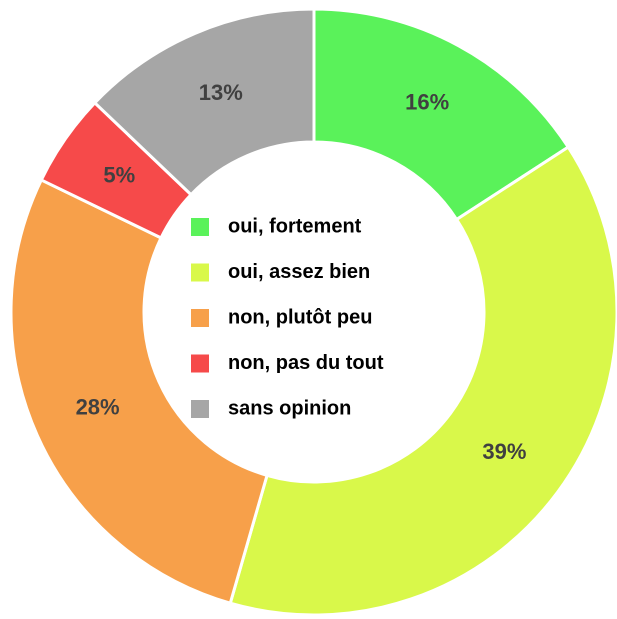  I want to click on data-label: 16%, so click(427, 102).